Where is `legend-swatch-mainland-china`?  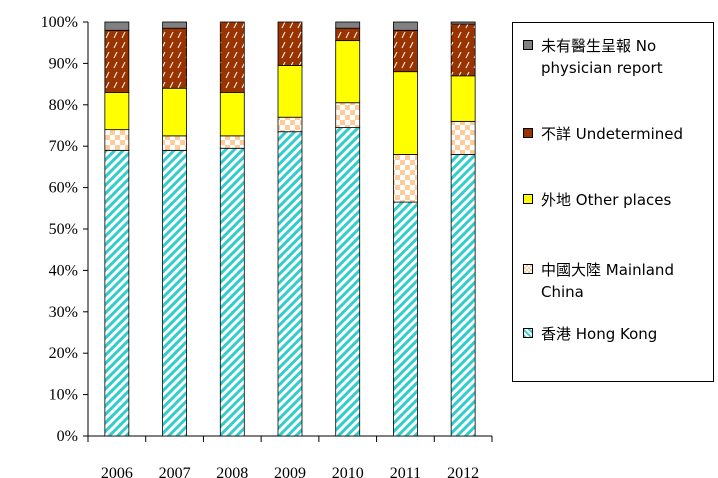
legend-swatch-mainland-china is located at coordinates (528, 269).